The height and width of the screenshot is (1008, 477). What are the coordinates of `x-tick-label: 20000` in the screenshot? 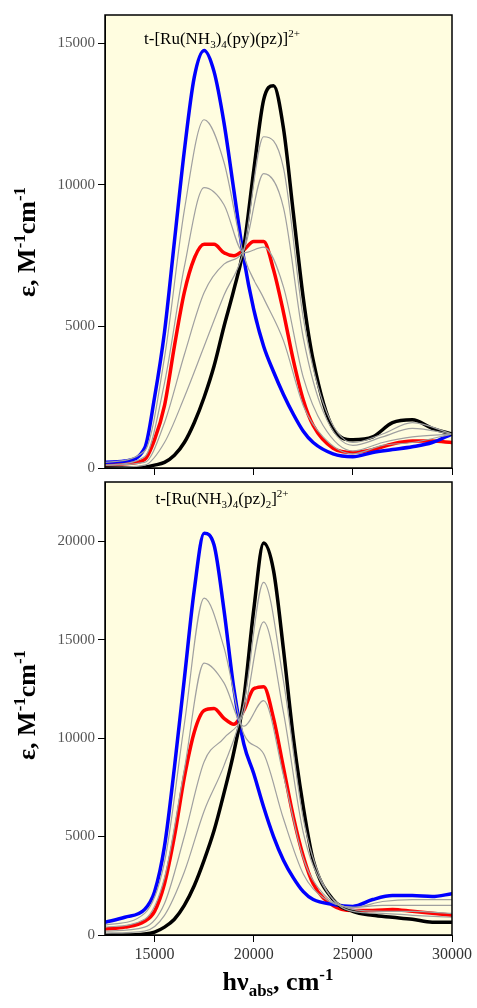 It's located at (253, 953).